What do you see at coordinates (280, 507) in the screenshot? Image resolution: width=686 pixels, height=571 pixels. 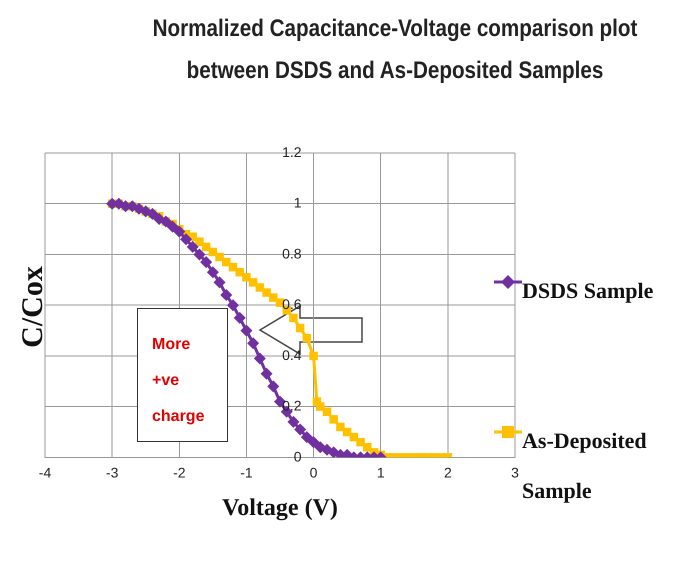 I see `x-axis-title: Voltage (V)` at bounding box center [280, 507].